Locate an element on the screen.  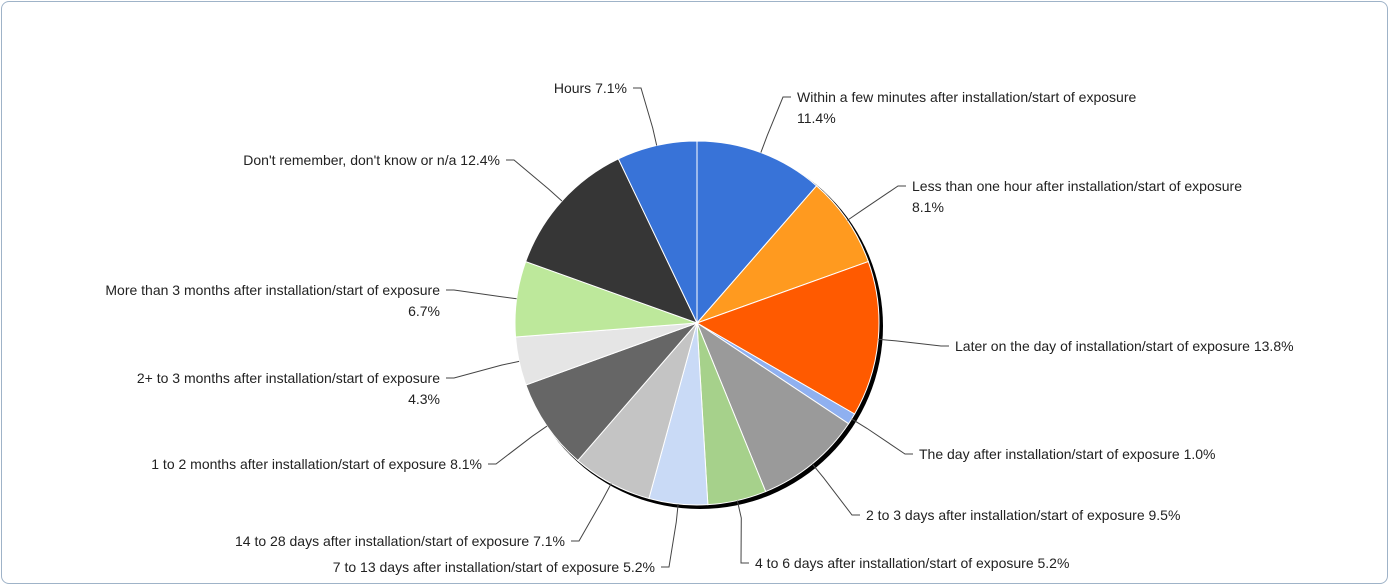
slice-label: Don't remember, don't know or n/a 12.4% is located at coordinates (371, 160).